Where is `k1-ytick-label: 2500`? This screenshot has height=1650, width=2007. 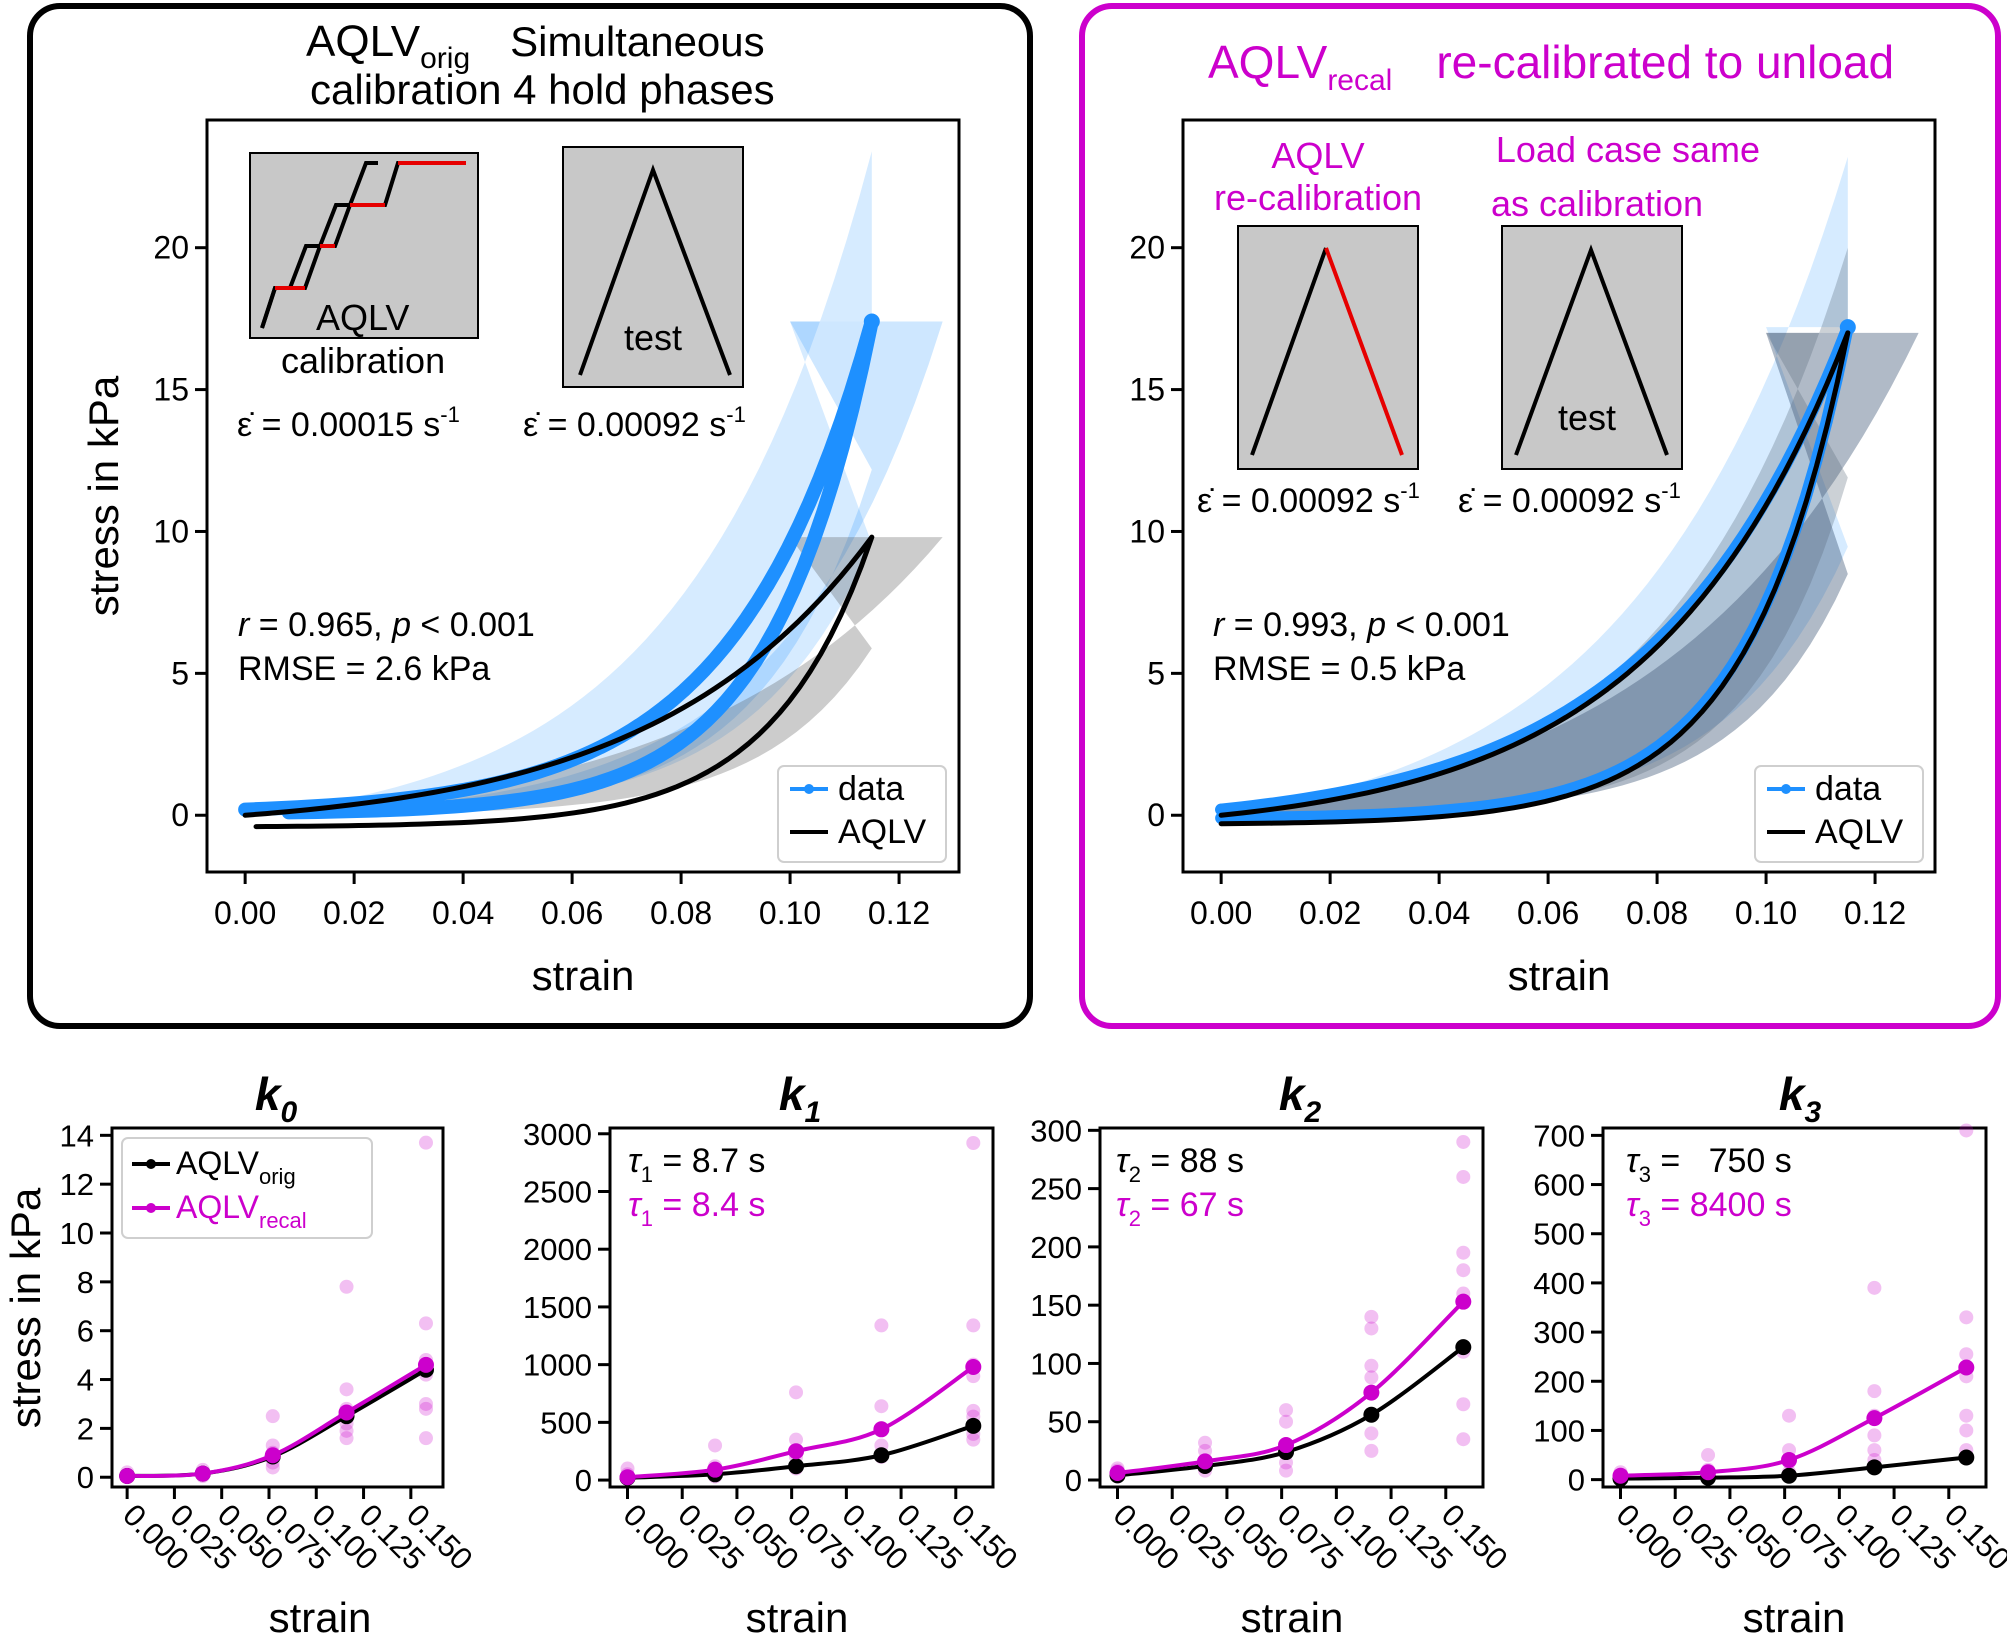
k1-ytick-label: 2500 is located at coordinates (557, 1191).